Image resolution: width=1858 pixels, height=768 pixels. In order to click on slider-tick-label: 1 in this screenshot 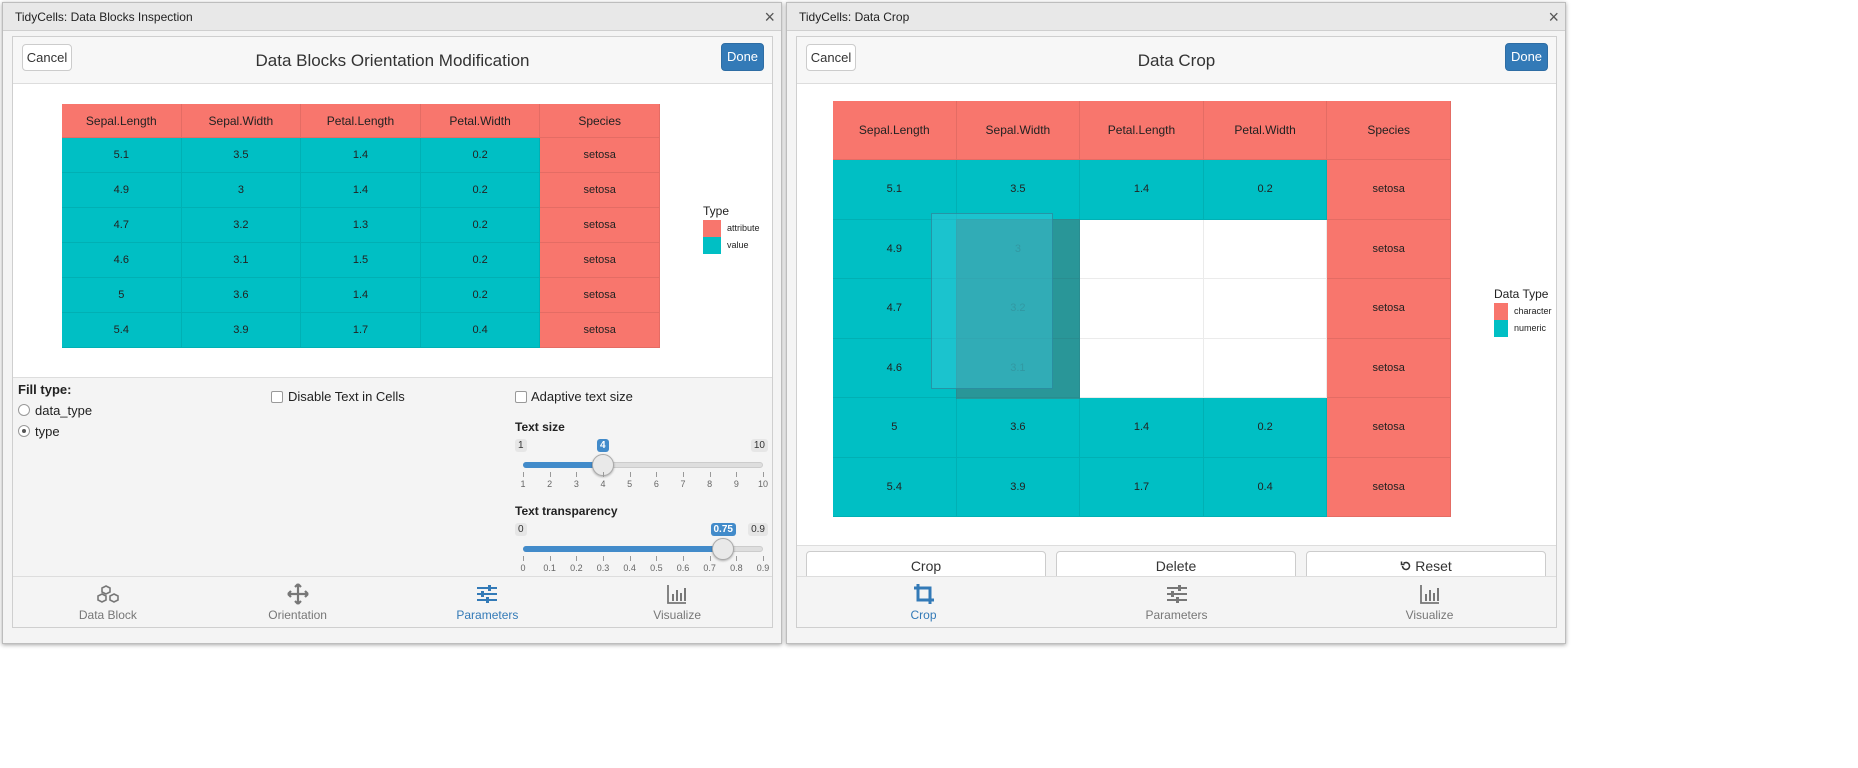, I will do `click(523, 484)`.